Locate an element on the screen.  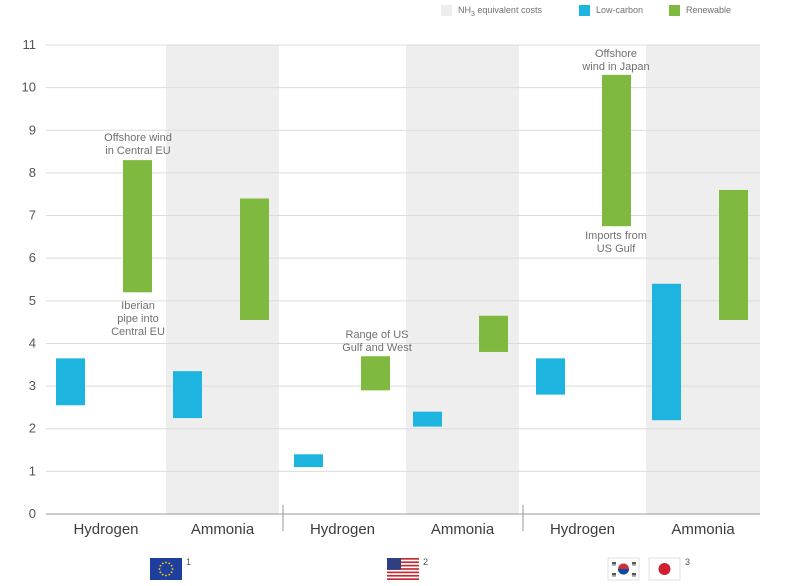
footnote-marker: 2 is located at coordinates (425, 562).